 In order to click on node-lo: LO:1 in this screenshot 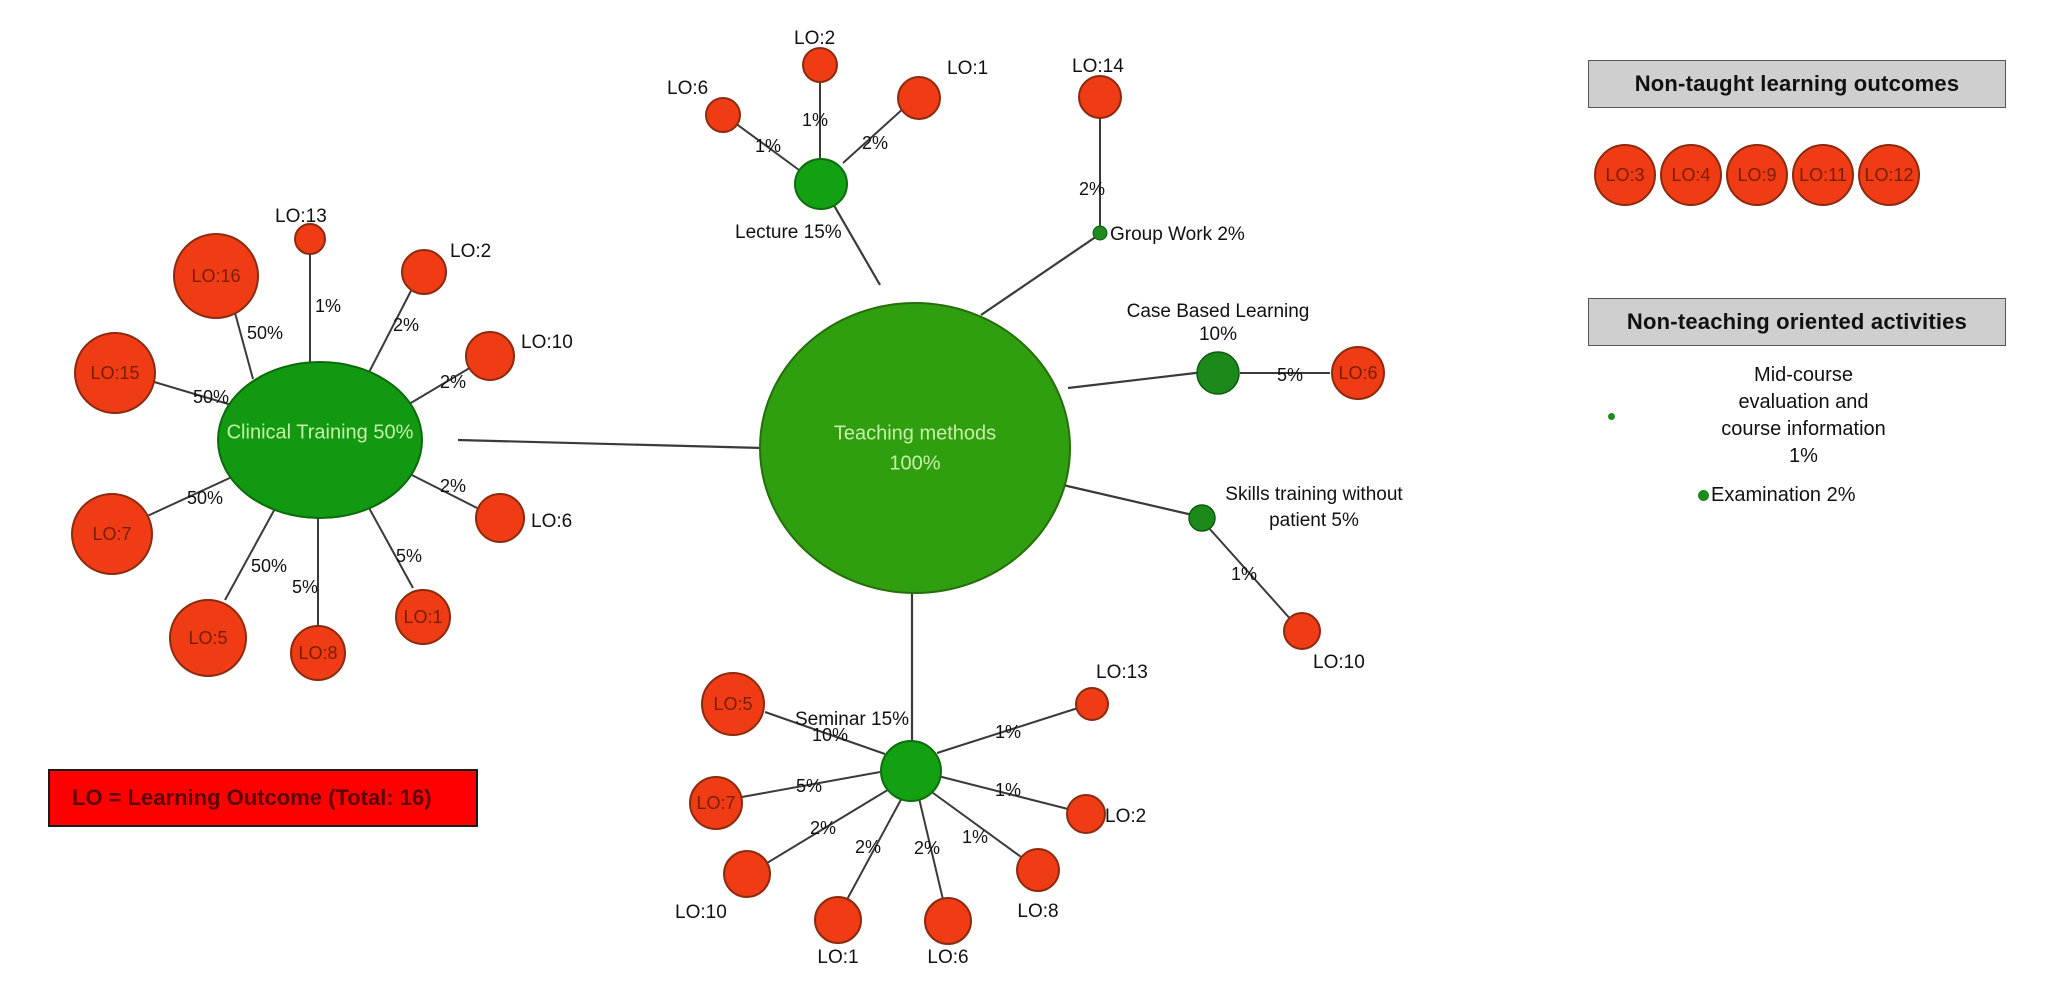, I will do `click(423, 617)`.